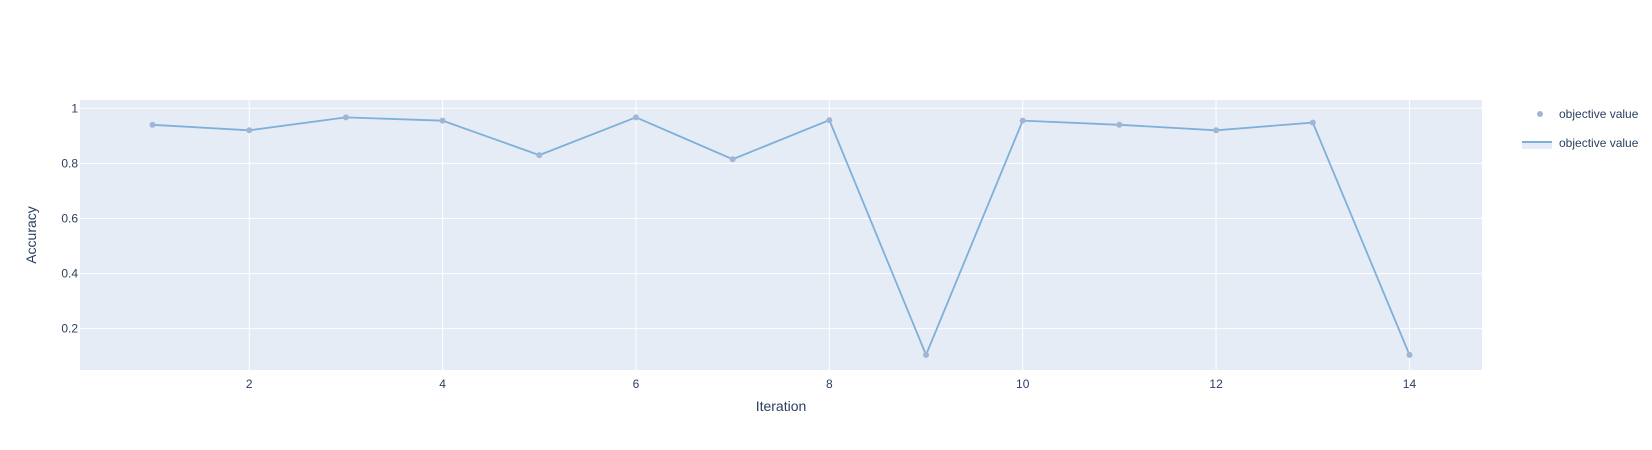 This screenshot has height=450, width=1652. Describe the element at coordinates (1540, 114) in the screenshot. I see `legend-marker-swatch` at that location.